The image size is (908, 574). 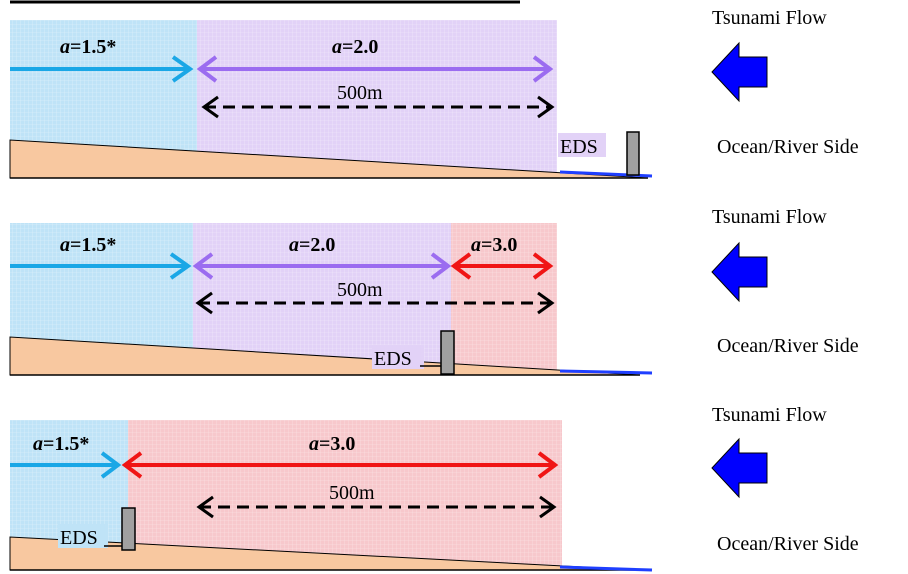 What do you see at coordinates (504, 299) in the screenshot?
I see `zone-2-3-grid` at bounding box center [504, 299].